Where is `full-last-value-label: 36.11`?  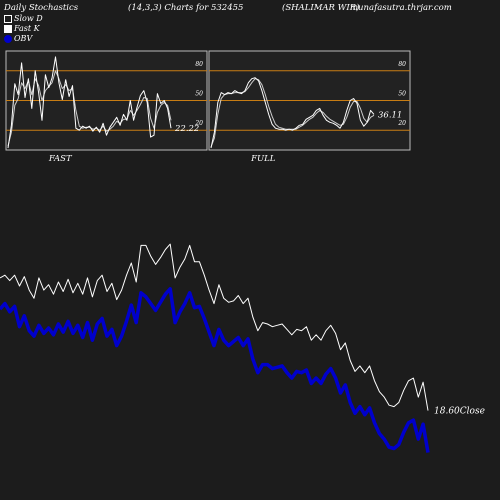
full-last-value-label: 36.11 is located at coordinates (390, 115).